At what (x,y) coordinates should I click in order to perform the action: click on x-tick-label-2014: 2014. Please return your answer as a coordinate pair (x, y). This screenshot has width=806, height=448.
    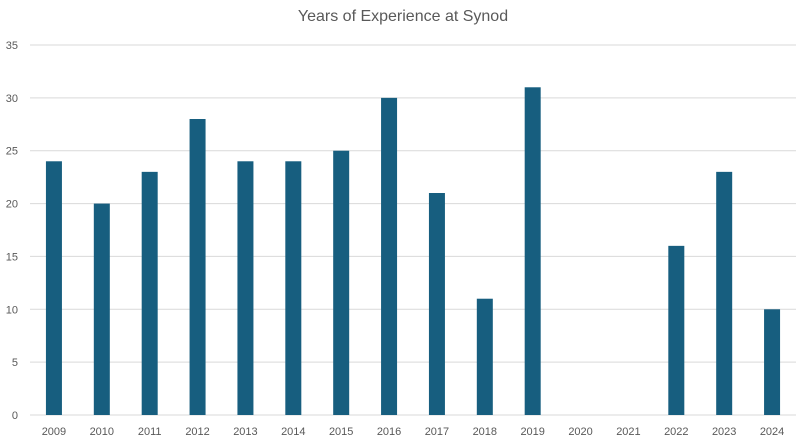
    Looking at the image, I should click on (293, 432).